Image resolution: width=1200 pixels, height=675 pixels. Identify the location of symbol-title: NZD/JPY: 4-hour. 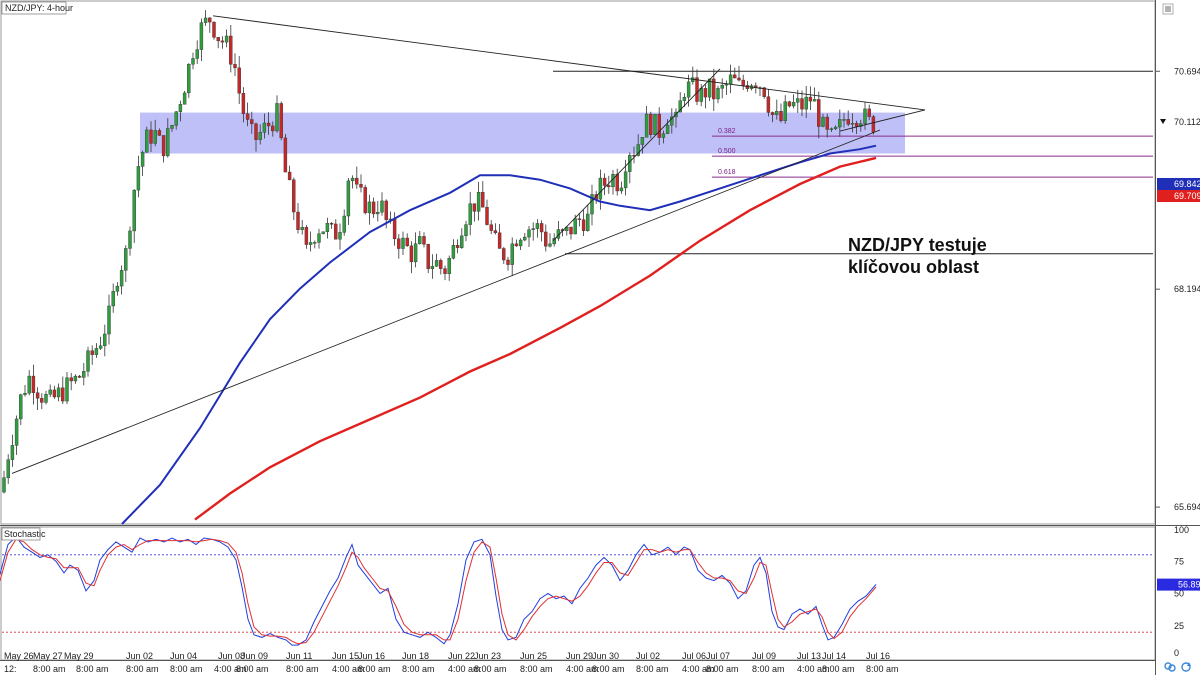
(39, 8).